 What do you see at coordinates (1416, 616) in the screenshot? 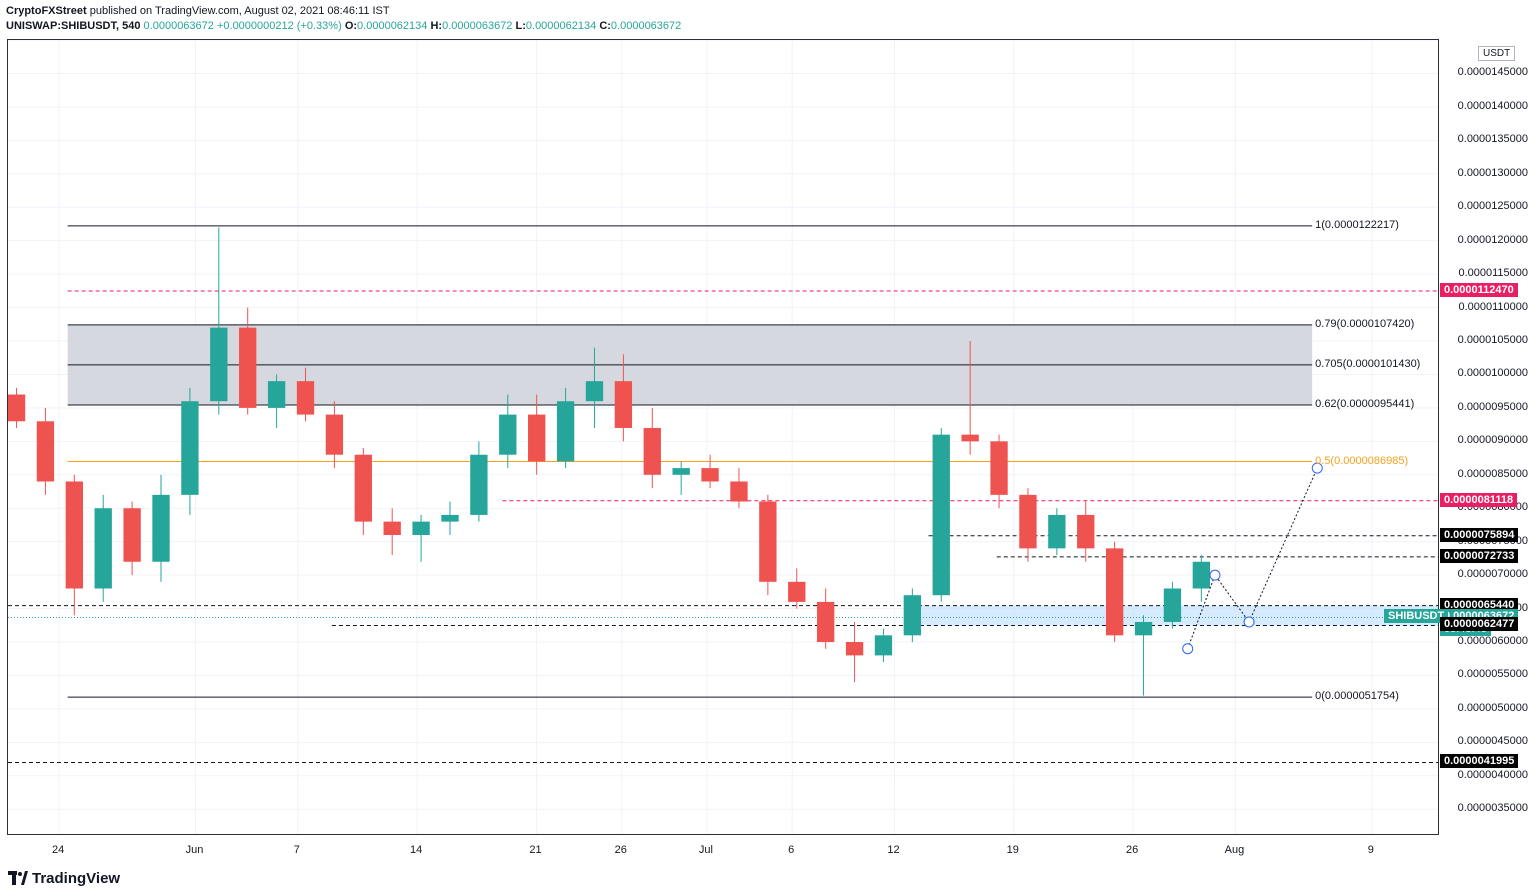
I see `symbol-price-tag: SHIBUSDT` at bounding box center [1416, 616].